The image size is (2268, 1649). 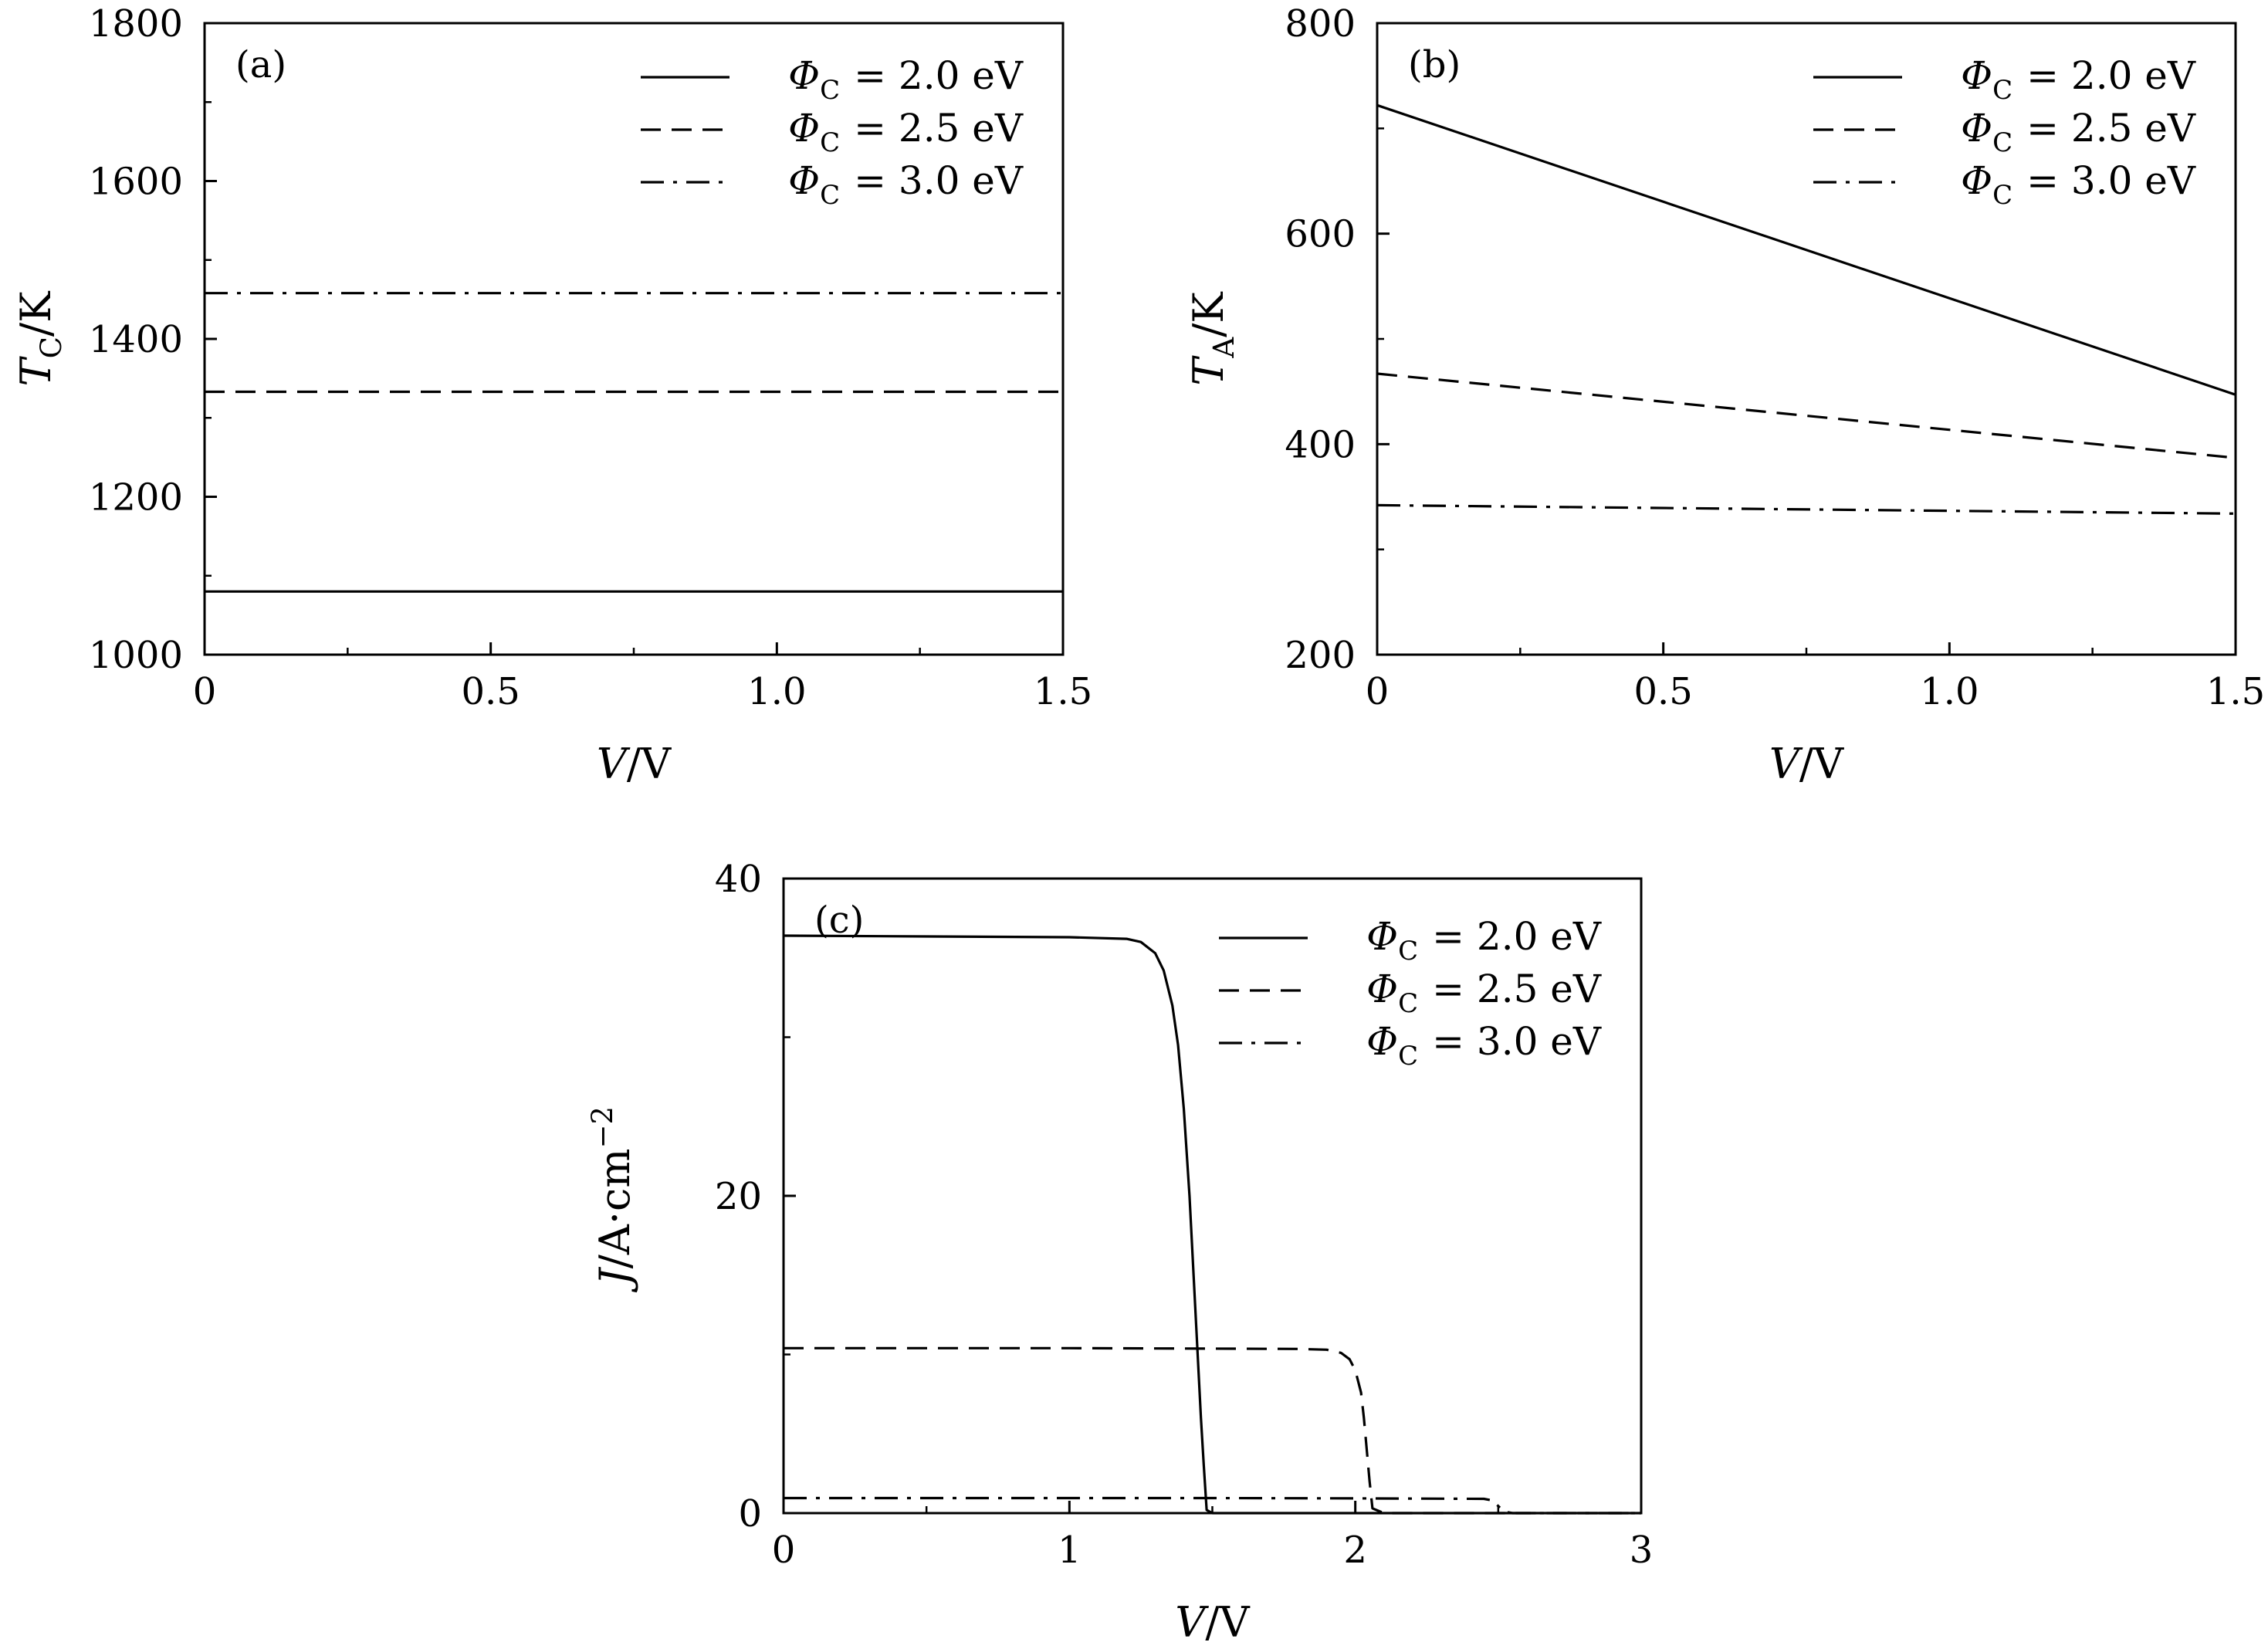 I want to click on panel-label: (b), so click(x=1434, y=64).